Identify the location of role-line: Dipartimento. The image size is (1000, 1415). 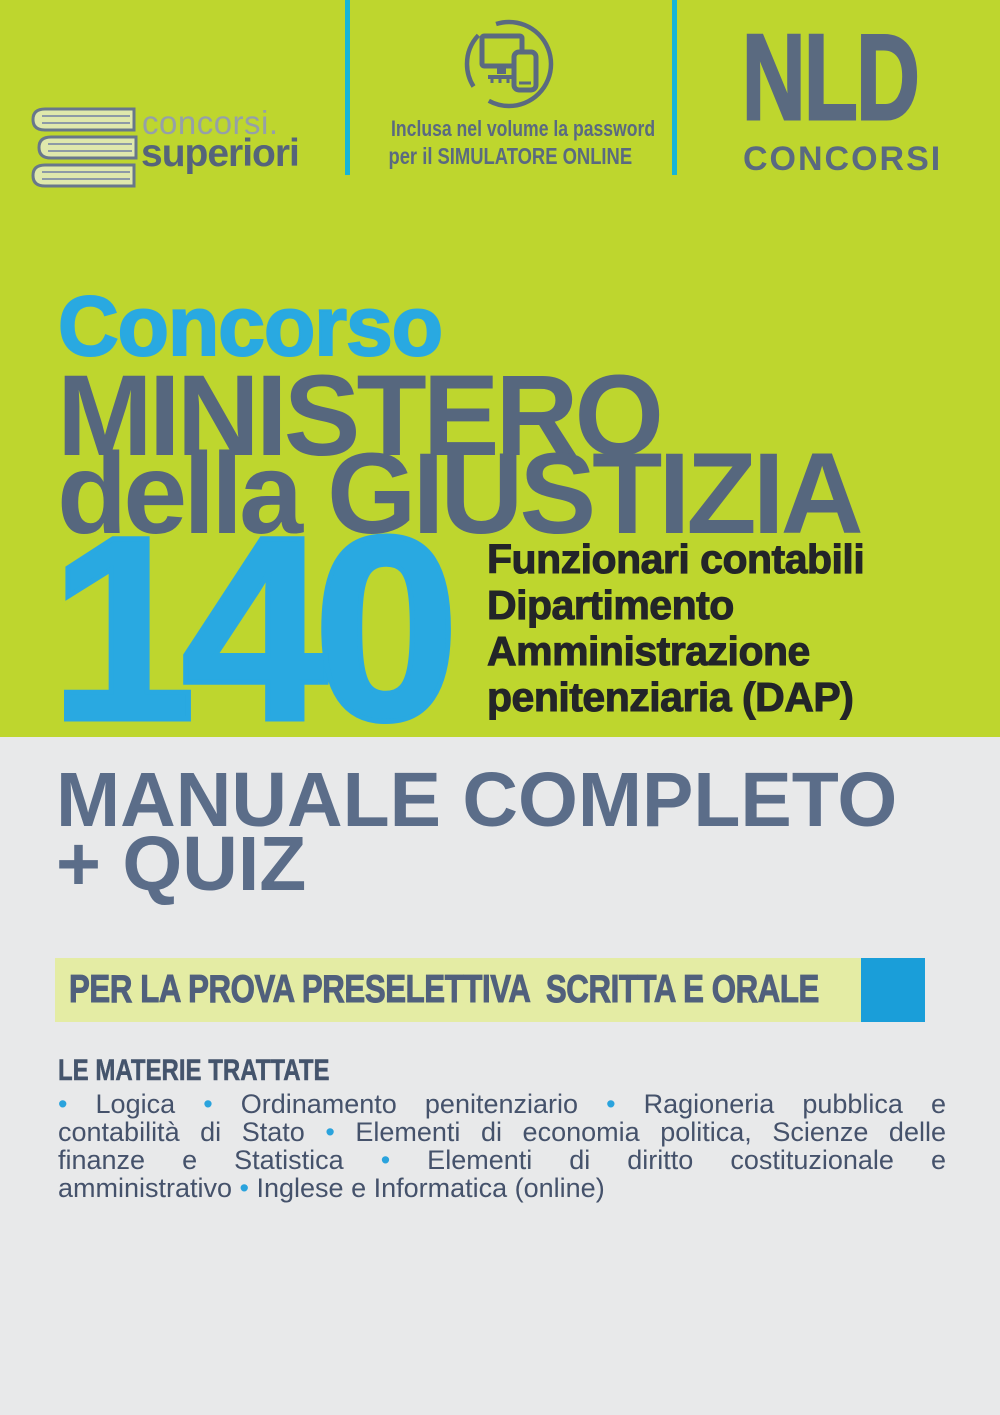
(610, 605).